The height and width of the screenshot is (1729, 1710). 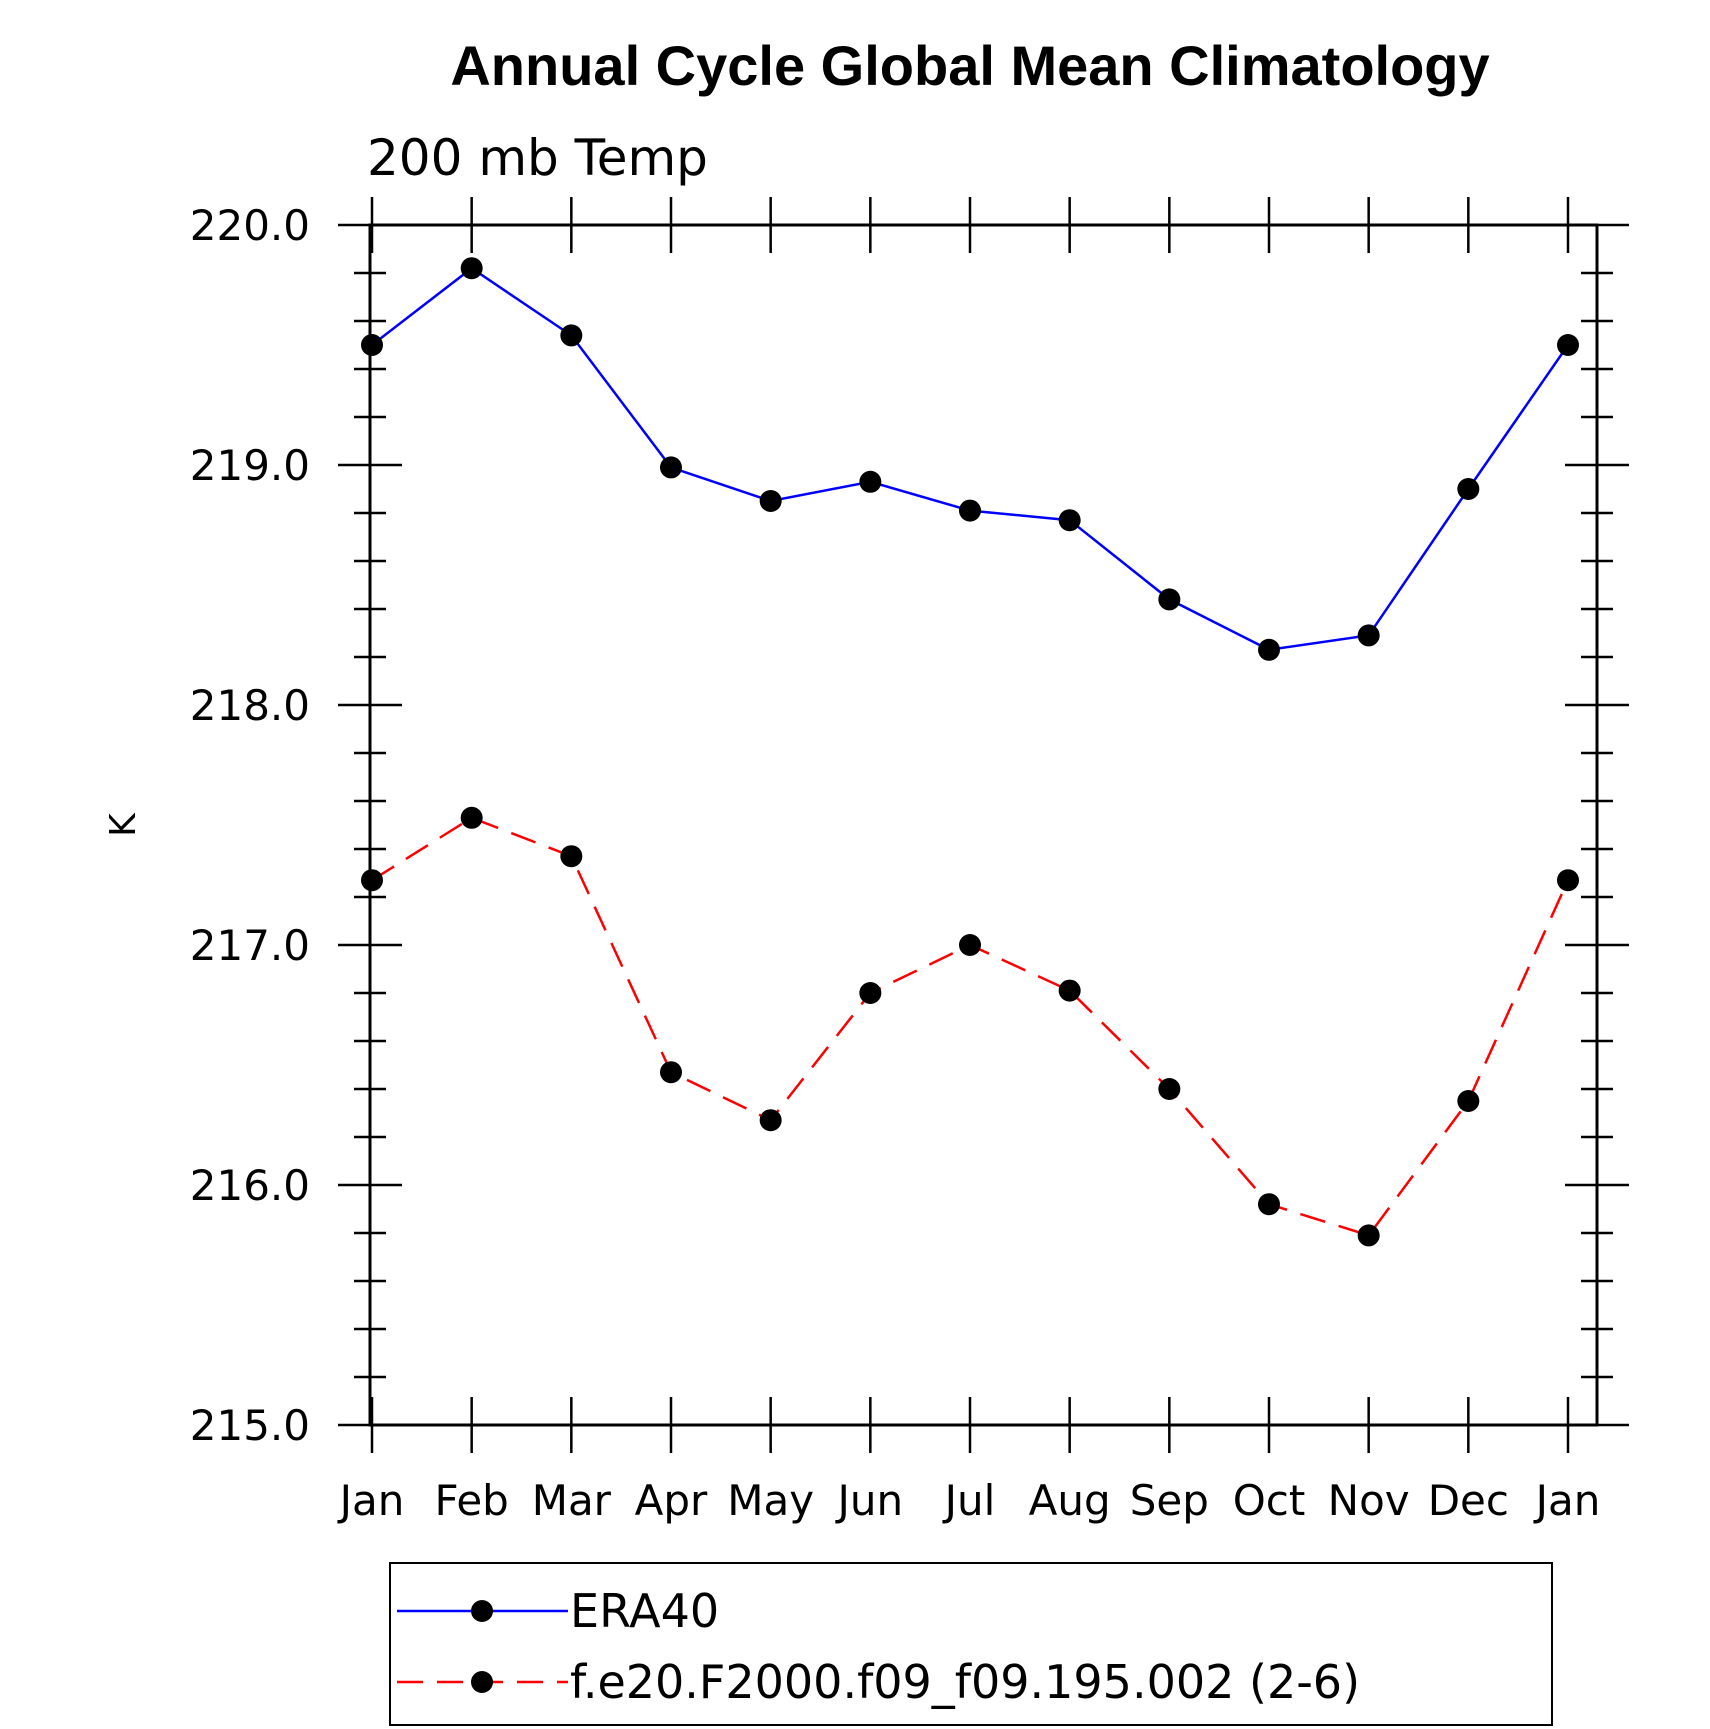 What do you see at coordinates (572, 1500) in the screenshot?
I see `x-tick-label: Mar` at bounding box center [572, 1500].